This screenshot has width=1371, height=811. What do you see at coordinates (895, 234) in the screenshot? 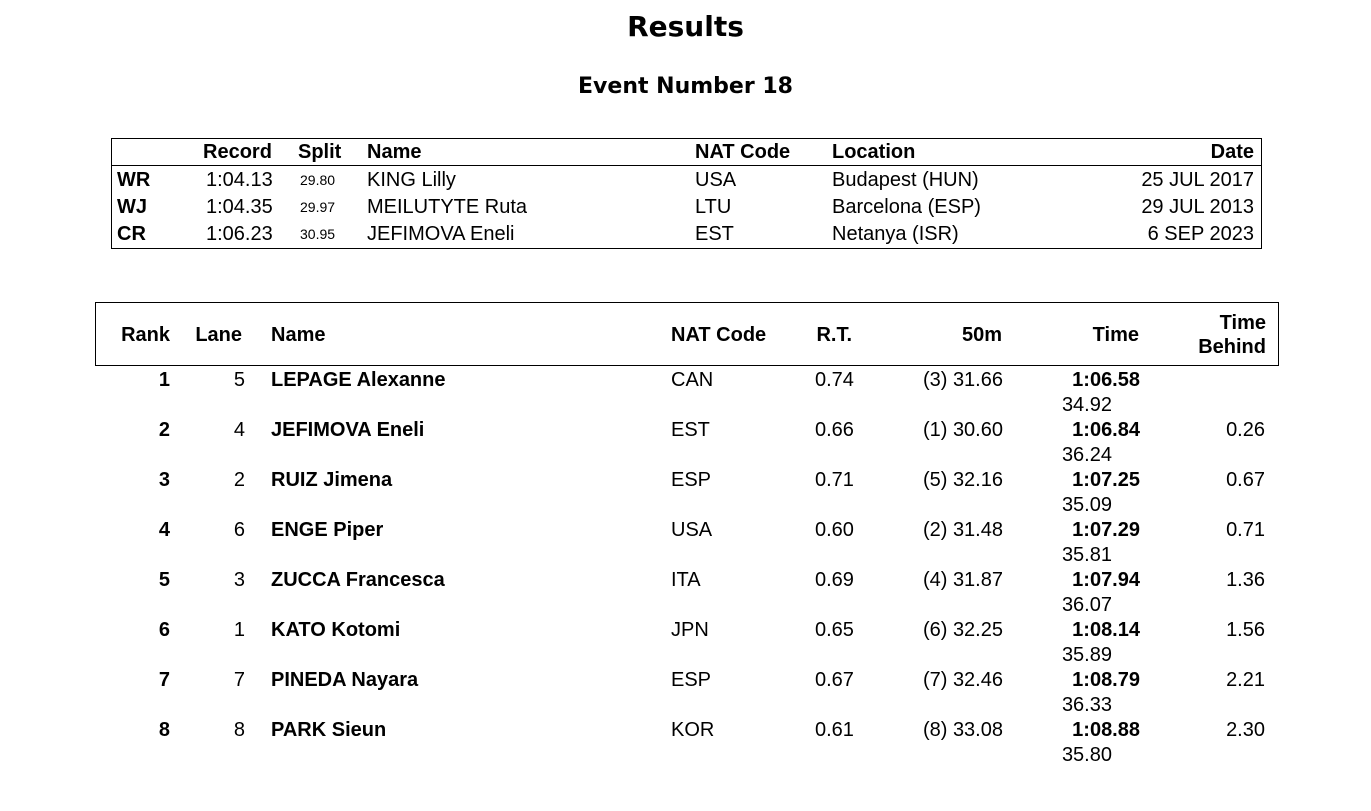
I see `record-location: Netanya (ISR)` at bounding box center [895, 234].